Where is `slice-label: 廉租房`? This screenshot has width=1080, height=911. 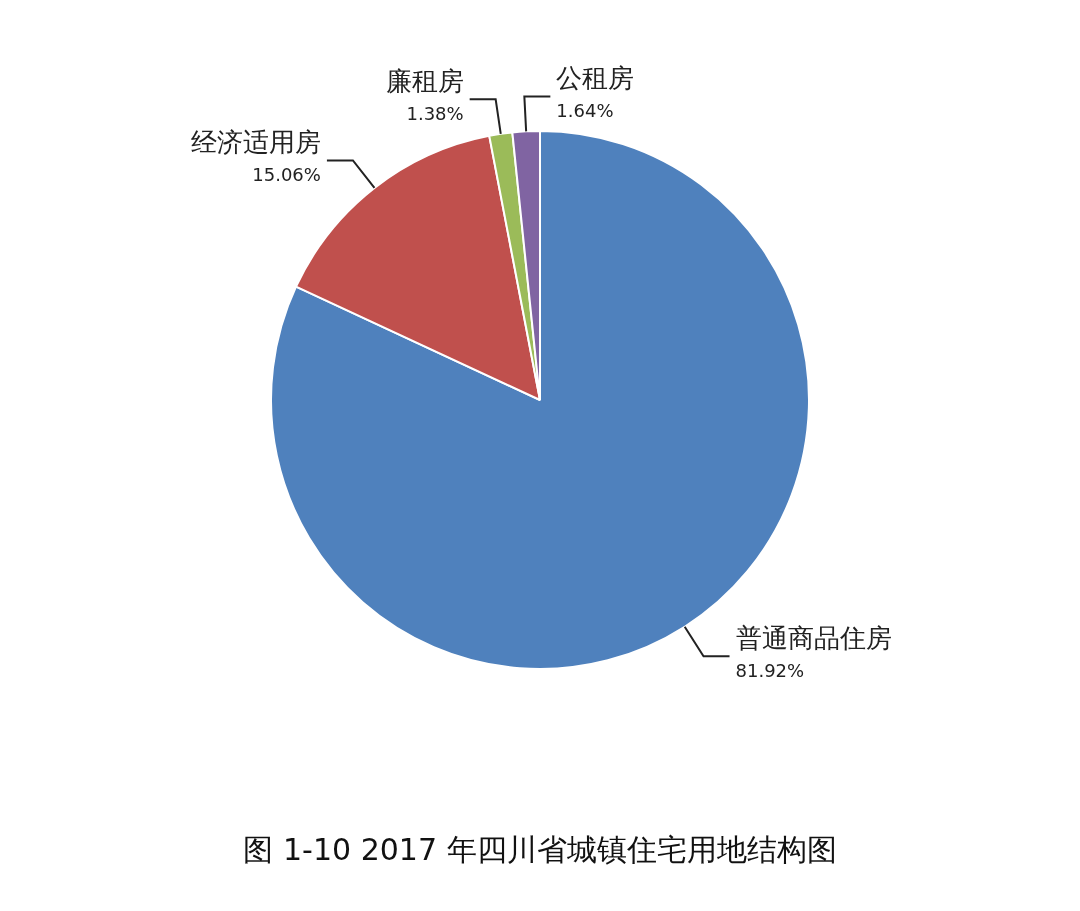 slice-label: 廉租房 is located at coordinates (424, 81).